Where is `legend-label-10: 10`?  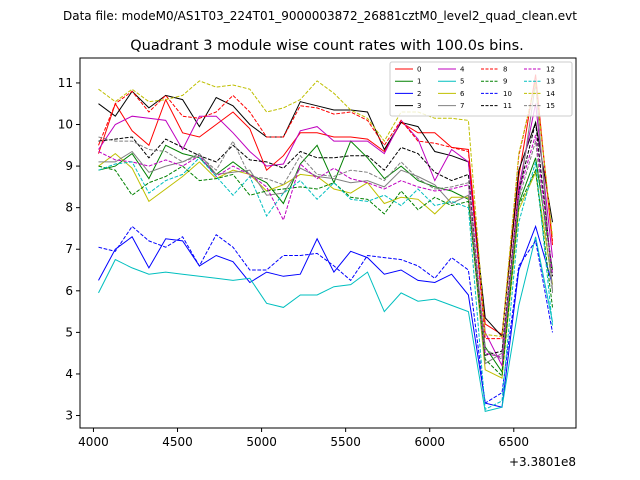
legend-label-10: 10 is located at coordinates (507, 94).